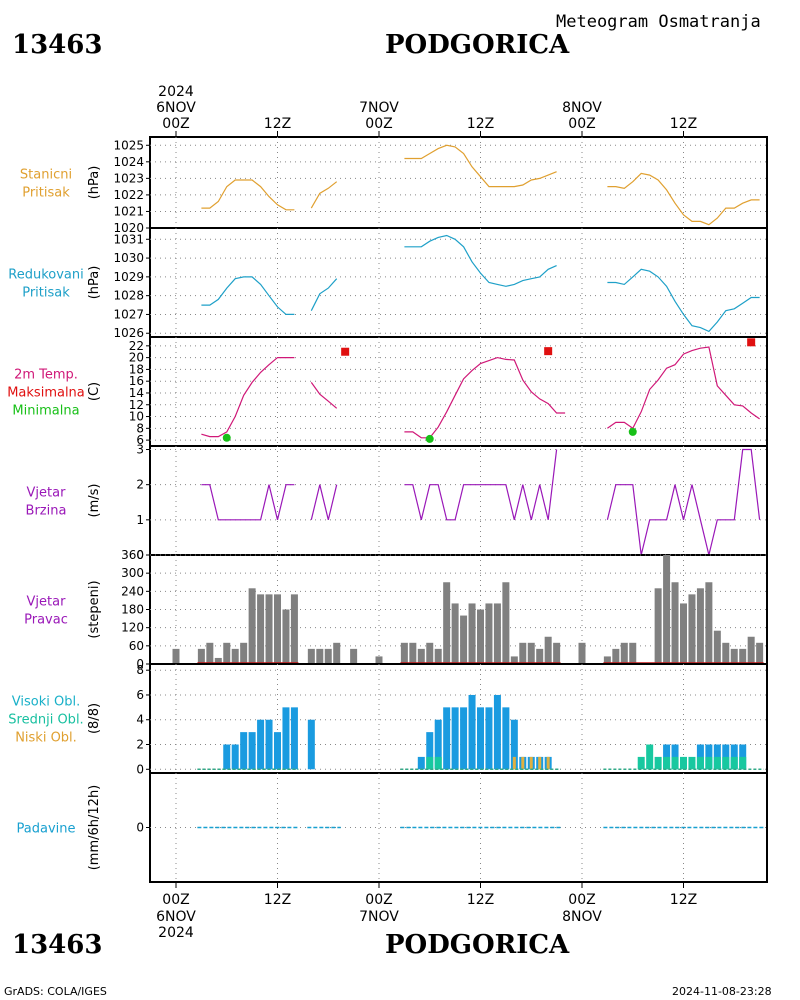  Describe the element at coordinates (277, 900) in the screenshot. I see `bottom-hour-label: 12Z` at that location.